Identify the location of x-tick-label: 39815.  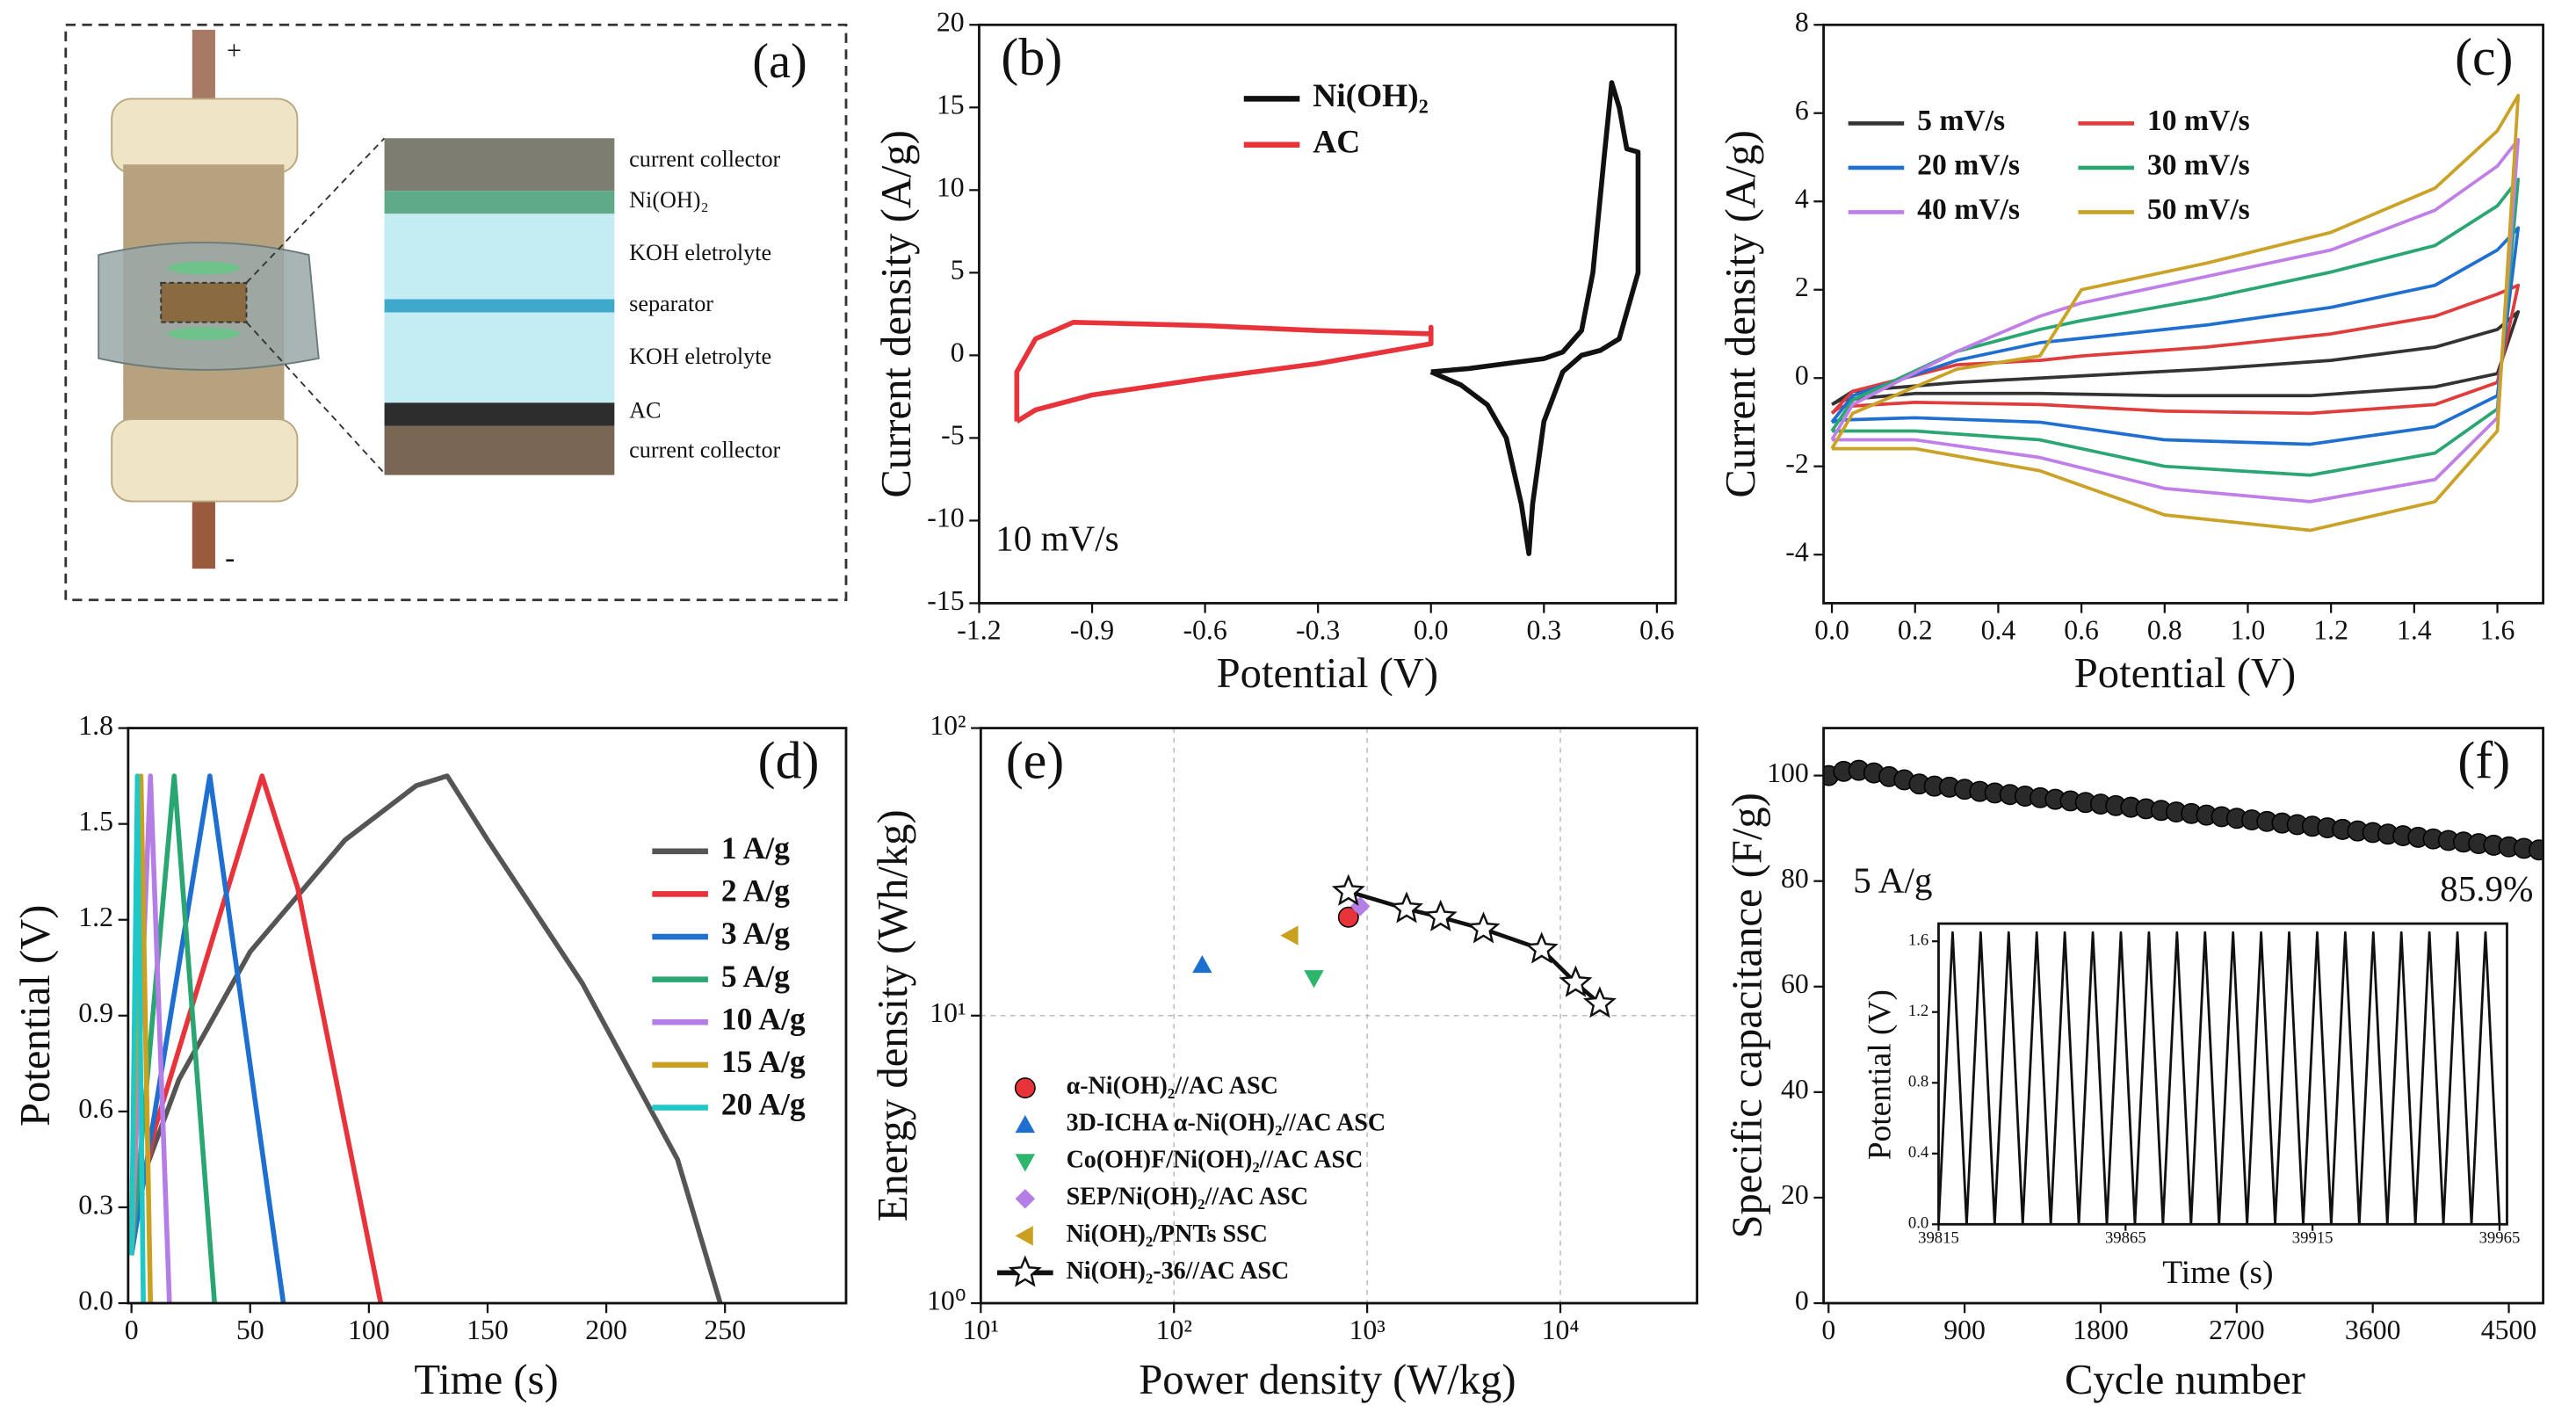
(1938, 1237).